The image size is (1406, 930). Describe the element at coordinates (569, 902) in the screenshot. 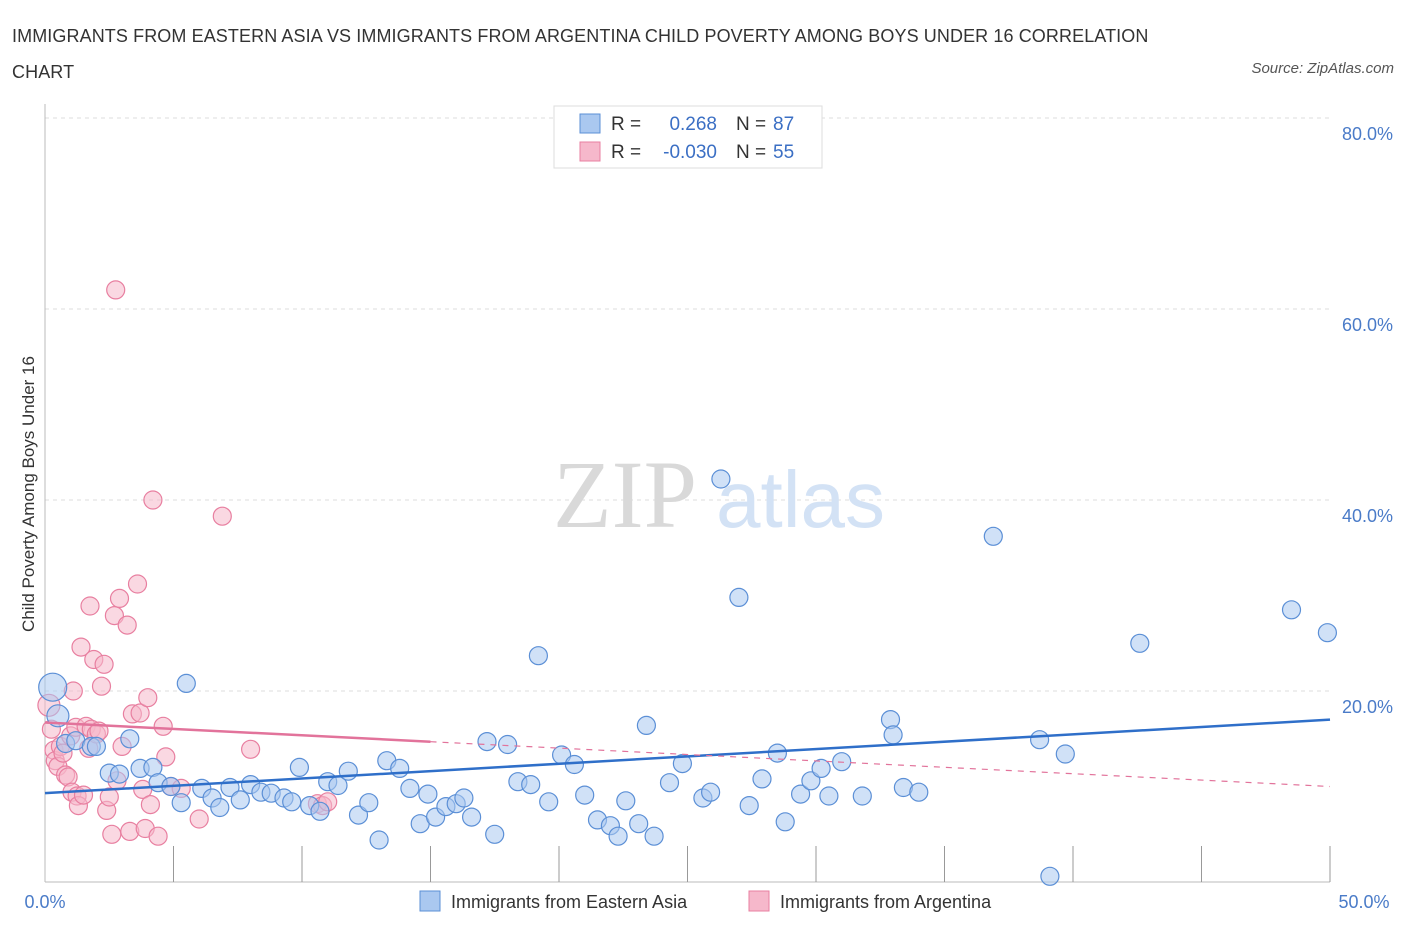

I see `bottom-legend-label-eastern-asia: Immigrants from Eastern Asia` at that location.